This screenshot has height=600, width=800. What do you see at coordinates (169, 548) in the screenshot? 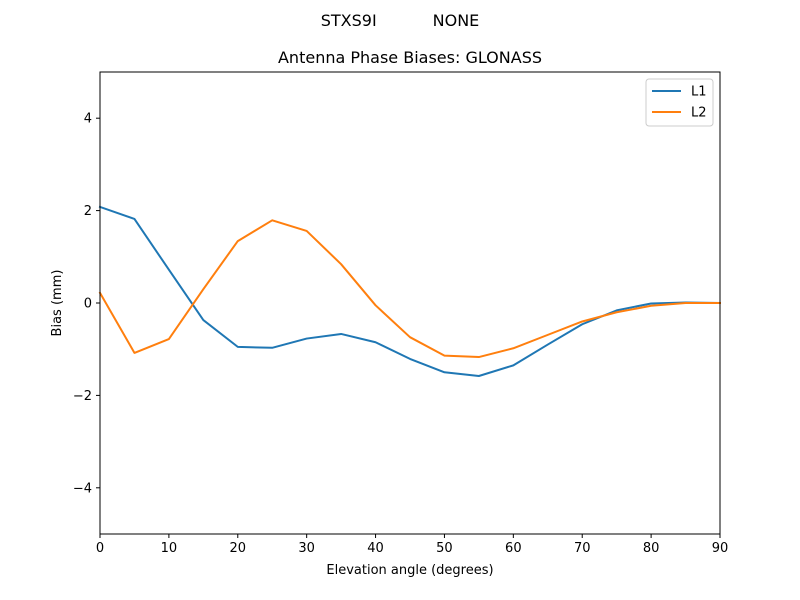
I see `x-tick-label: 10` at bounding box center [169, 548].